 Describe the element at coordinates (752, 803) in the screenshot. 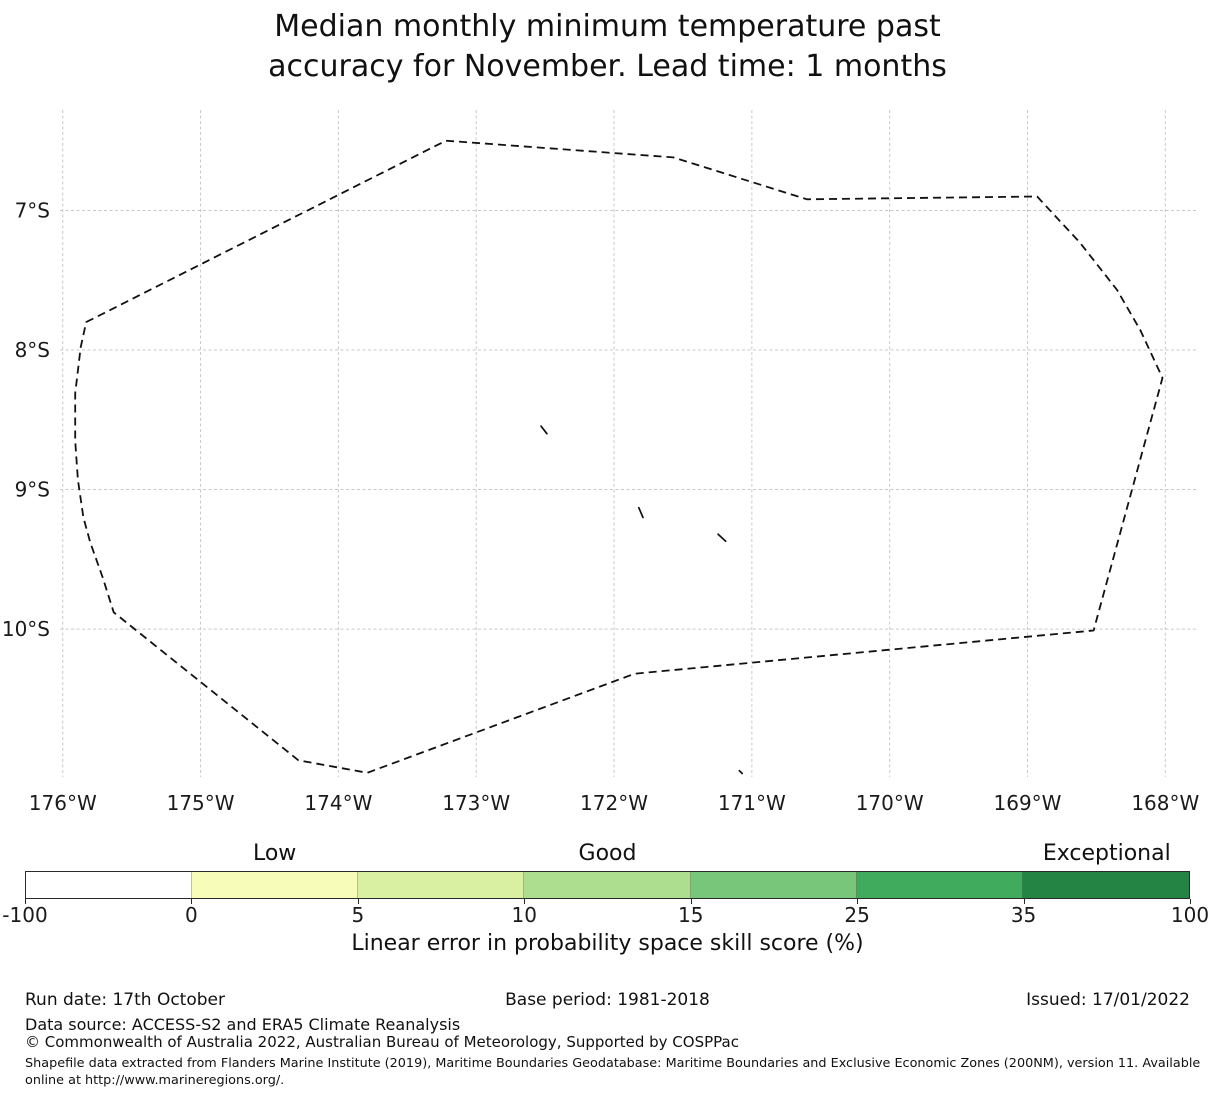

I see `x-axis-tick-label: 171°W` at that location.